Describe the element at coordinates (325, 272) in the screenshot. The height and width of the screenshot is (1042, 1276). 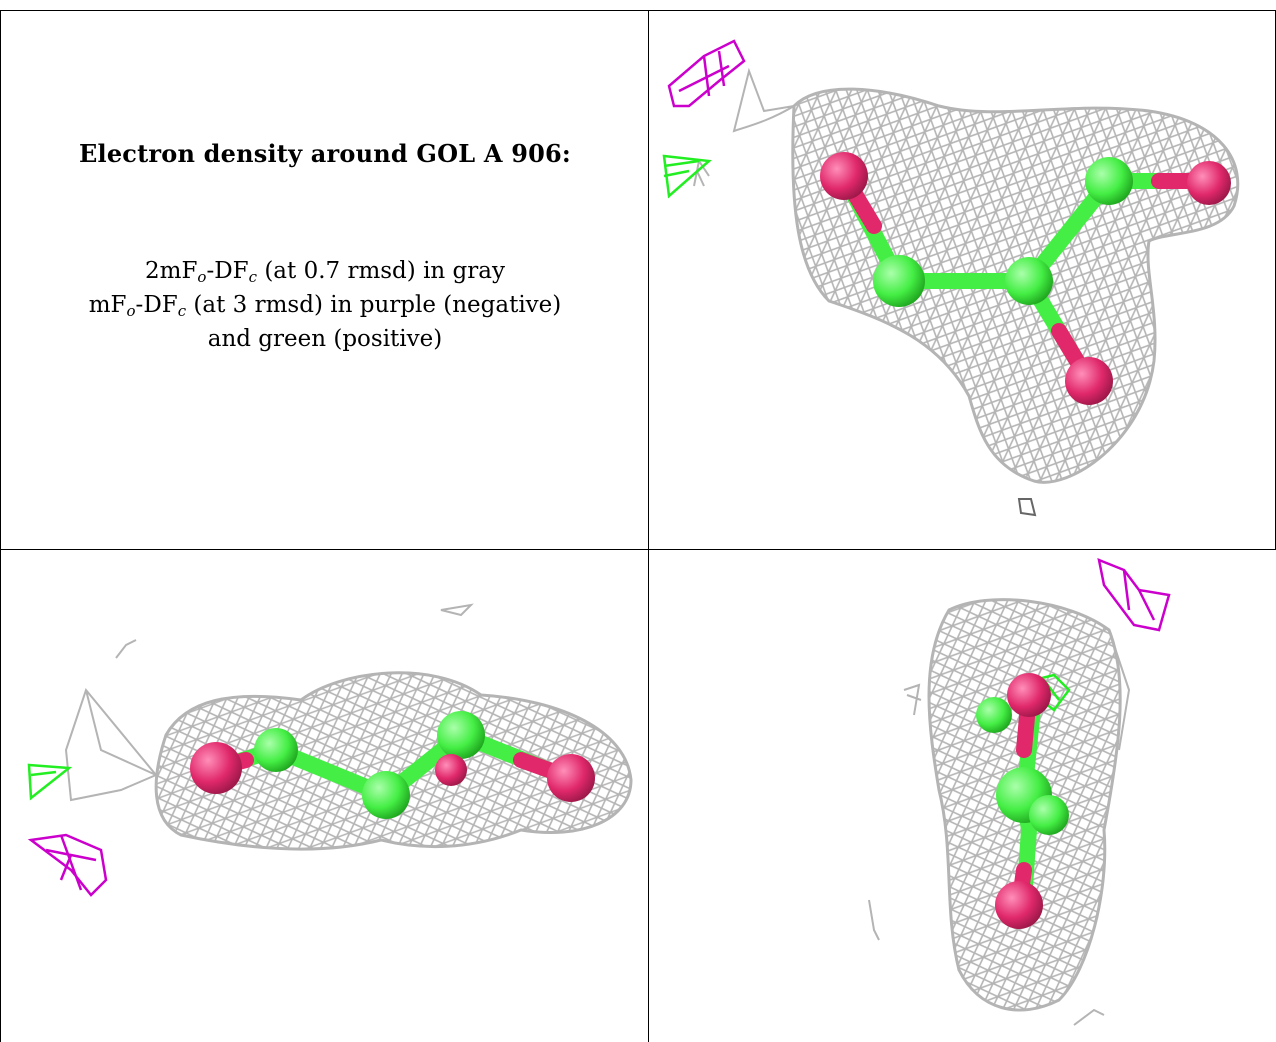
I see `legend-line-2fofc: 2mFo-DFc (at 0.7 rmsd) in gray` at that location.